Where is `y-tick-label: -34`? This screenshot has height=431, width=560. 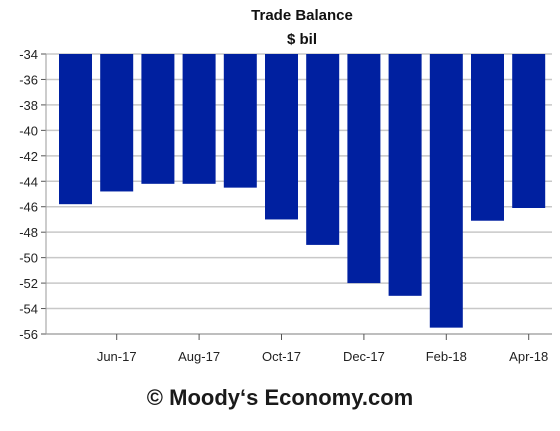 y-tick-label: -34 is located at coordinates (28, 54).